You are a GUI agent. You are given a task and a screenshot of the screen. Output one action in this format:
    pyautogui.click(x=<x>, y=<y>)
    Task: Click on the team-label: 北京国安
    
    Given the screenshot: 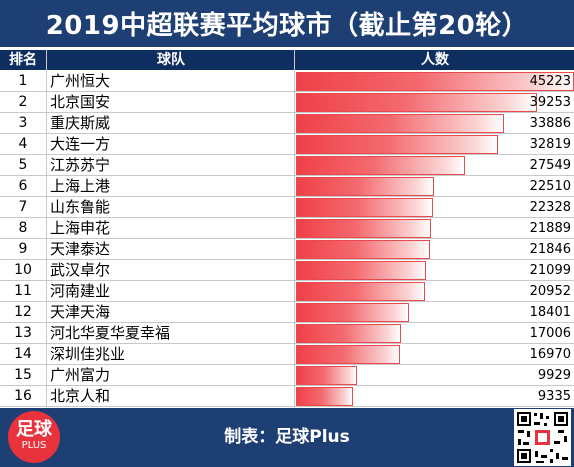 What is the action you would take?
    pyautogui.click(x=80, y=102)
    